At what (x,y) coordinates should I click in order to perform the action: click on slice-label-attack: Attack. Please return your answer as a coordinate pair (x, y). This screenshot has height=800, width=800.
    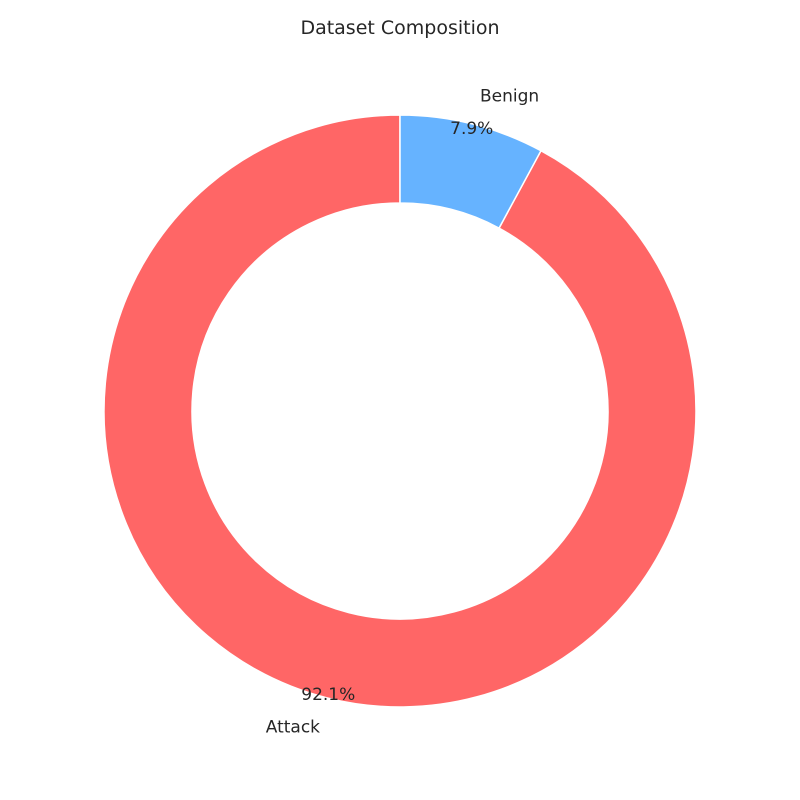
    Looking at the image, I should click on (293, 728).